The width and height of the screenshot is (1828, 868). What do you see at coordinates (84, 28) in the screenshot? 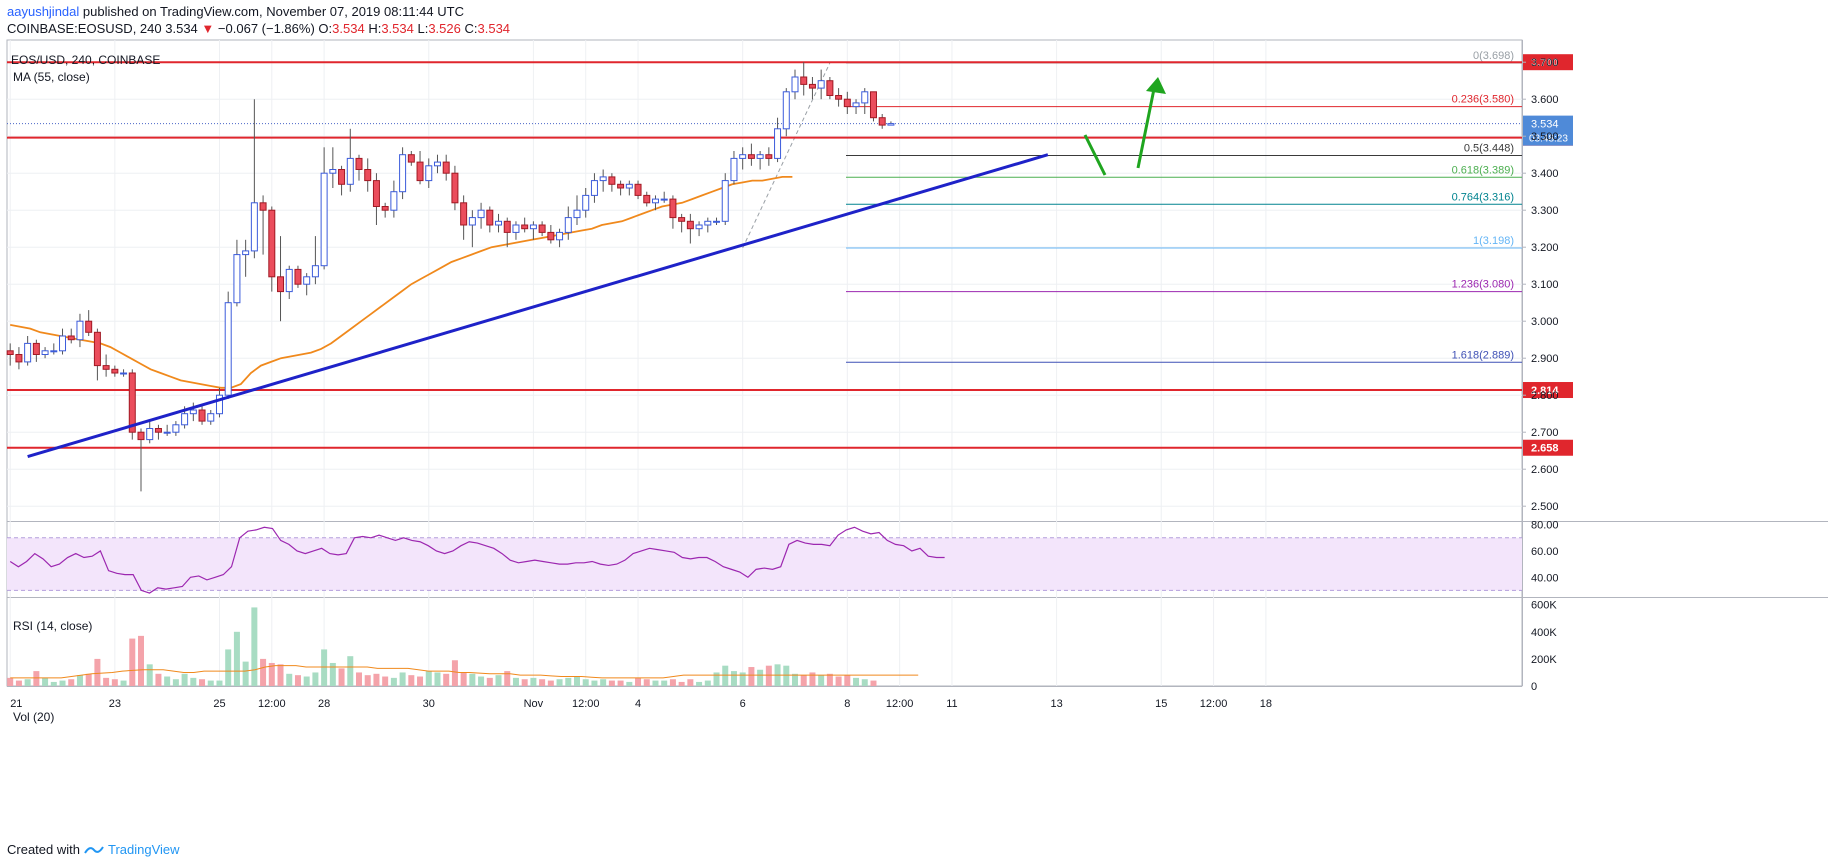
I see `symbol-label: COINBASE:EOSUSD, 240` at bounding box center [84, 28].